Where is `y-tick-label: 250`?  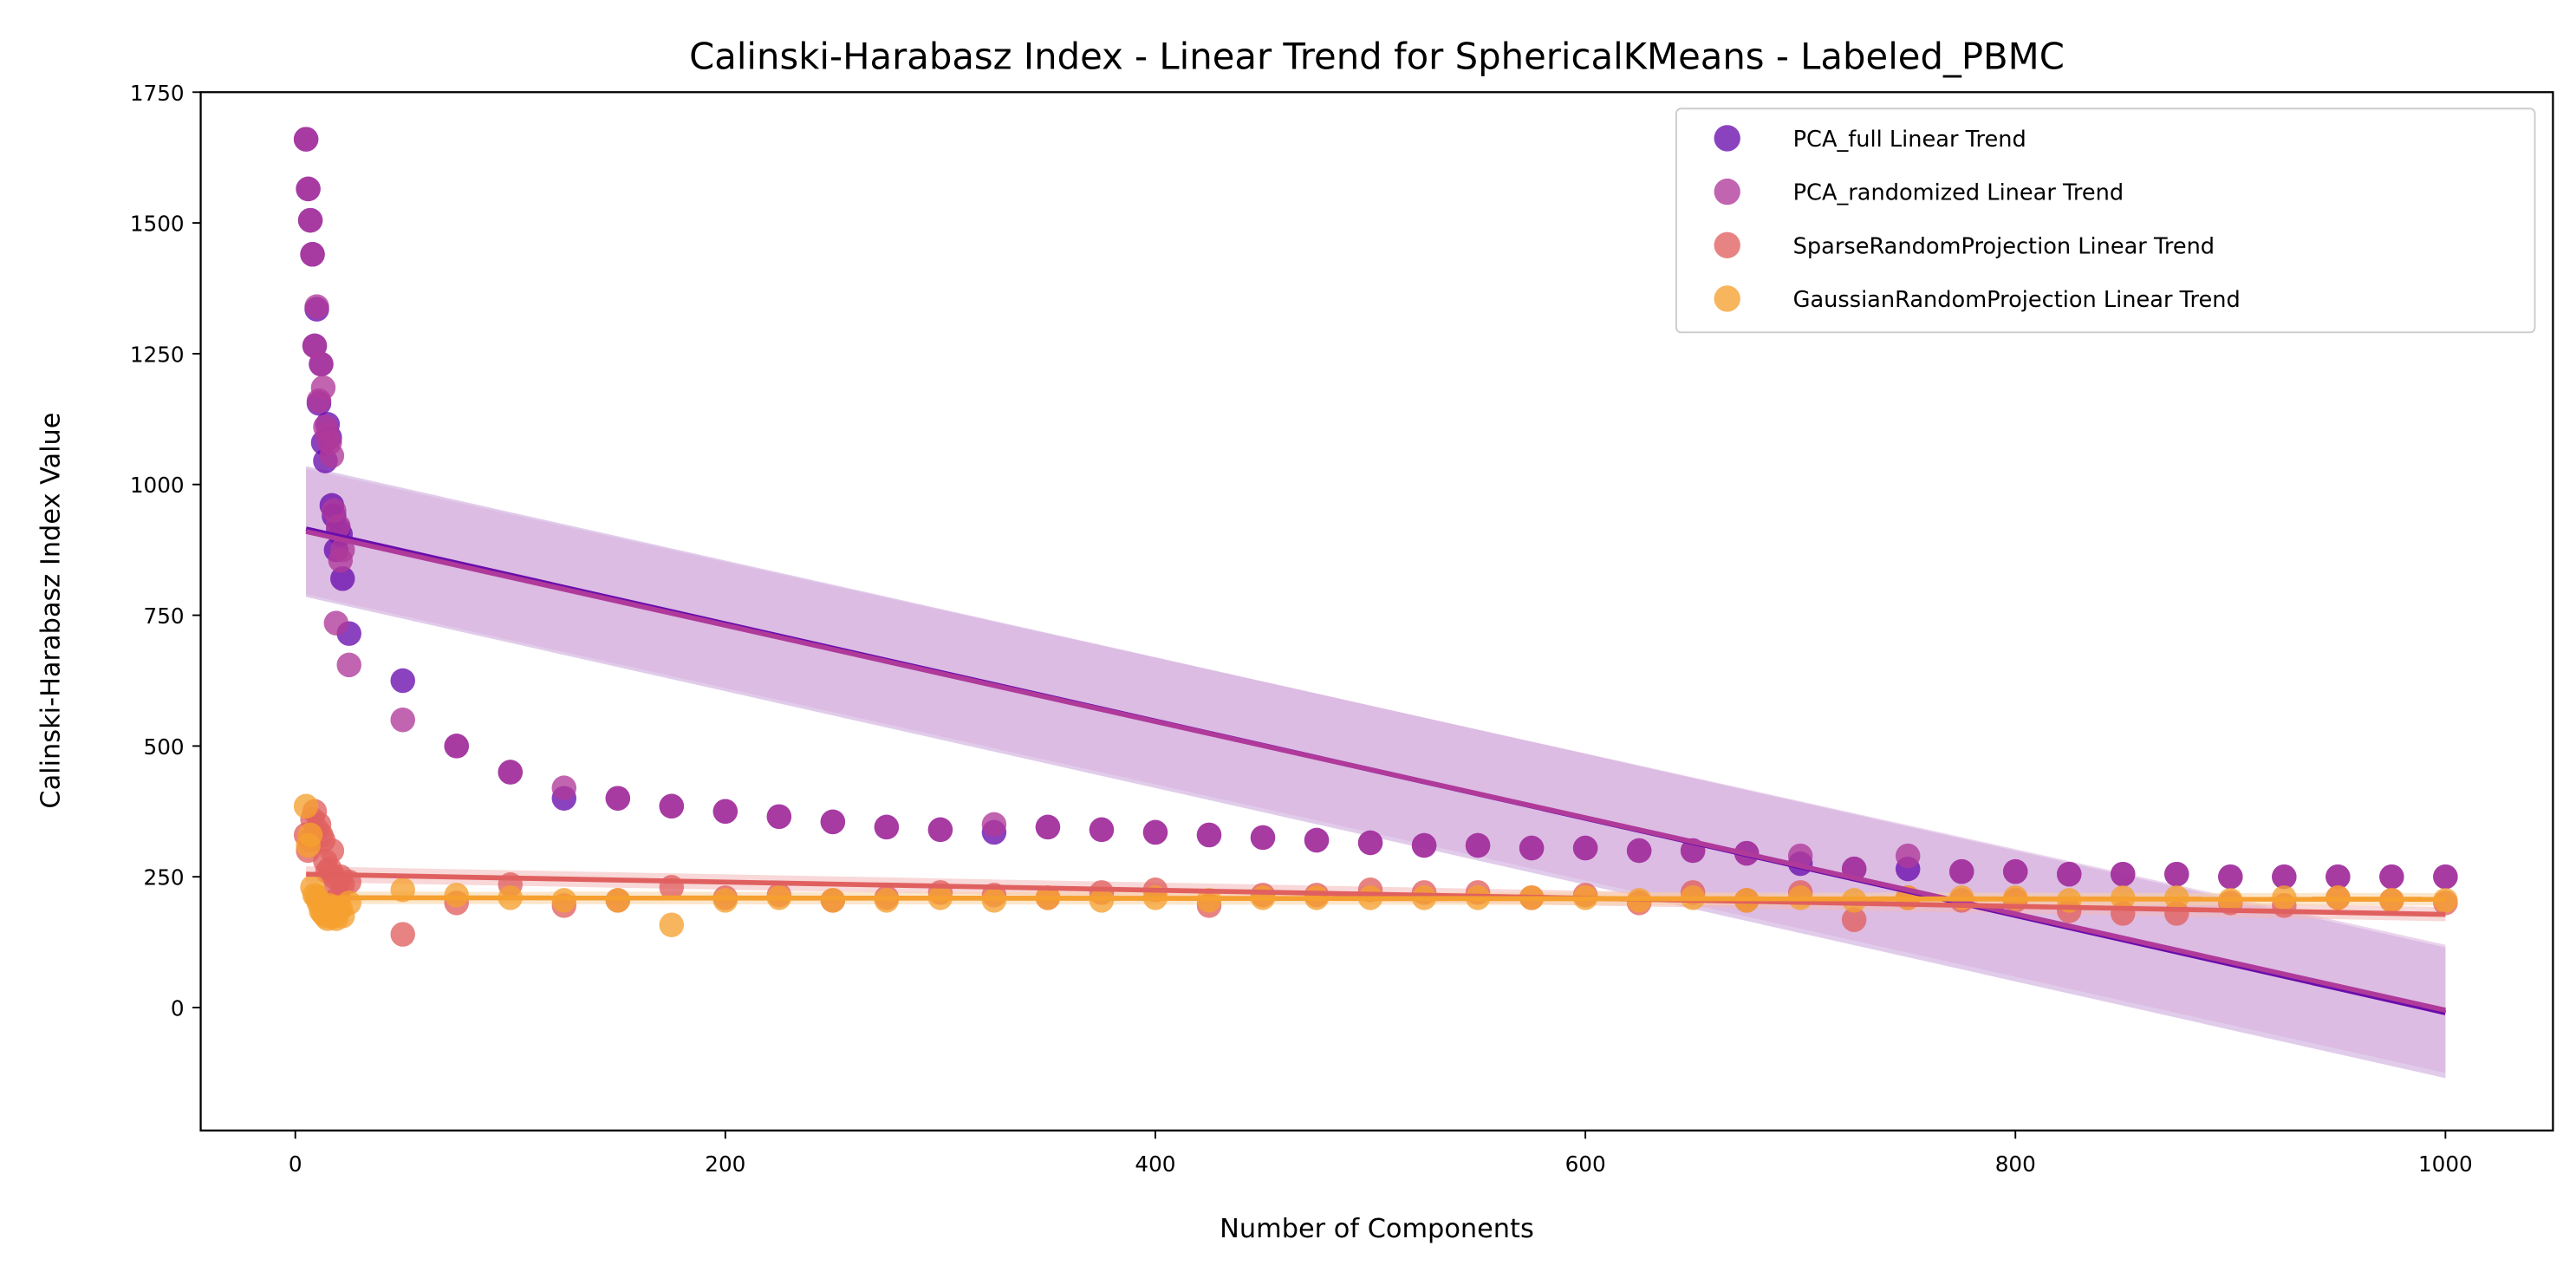 y-tick-label: 250 is located at coordinates (164, 877).